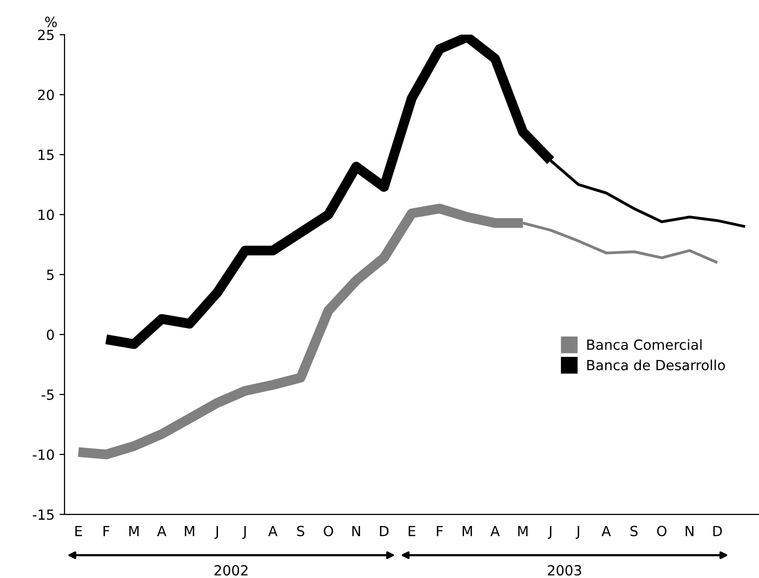 This screenshot has width=759, height=578. What do you see at coordinates (43, 515) in the screenshot?
I see `y-tick-label: -15` at bounding box center [43, 515].